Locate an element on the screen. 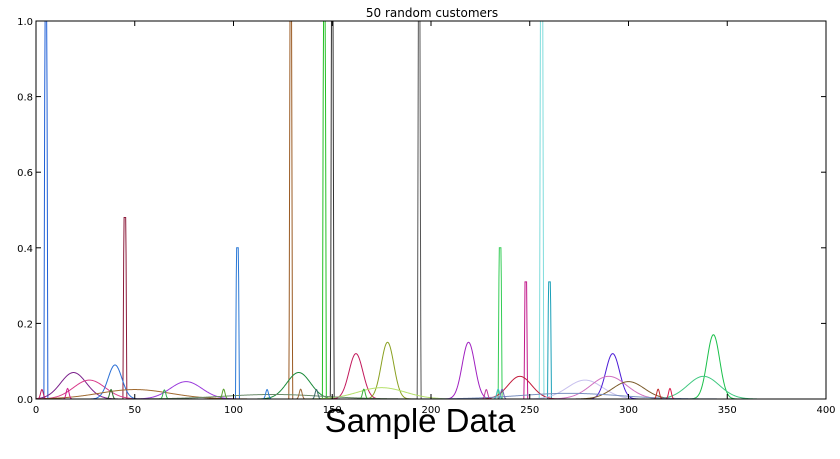 The width and height of the screenshot is (840, 459). x-tick-label: 350 is located at coordinates (727, 410).